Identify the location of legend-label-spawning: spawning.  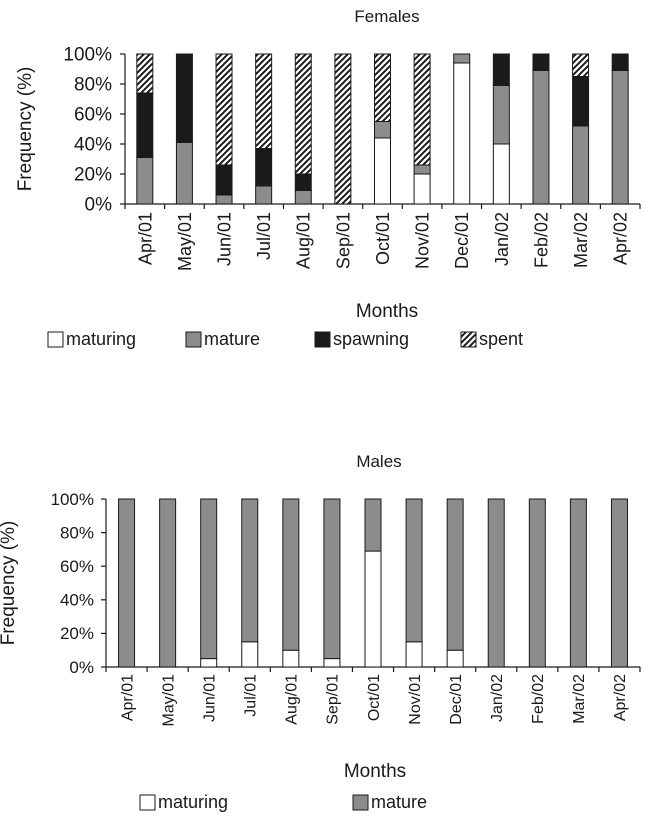
(371, 339).